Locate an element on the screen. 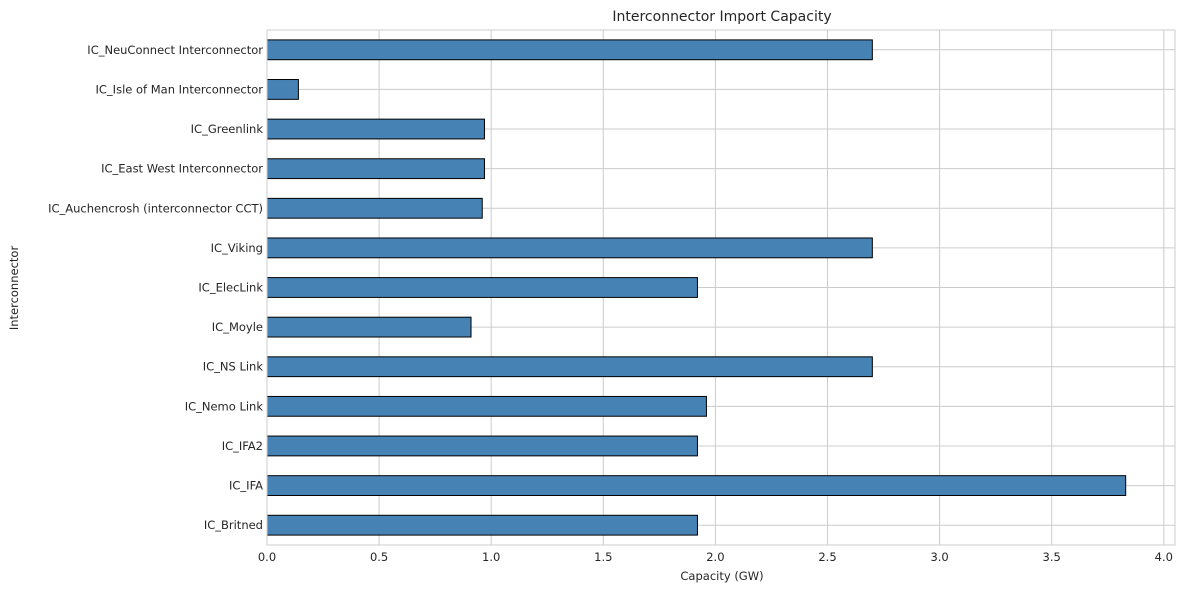  x-tick-label: 3.5 is located at coordinates (1052, 557).